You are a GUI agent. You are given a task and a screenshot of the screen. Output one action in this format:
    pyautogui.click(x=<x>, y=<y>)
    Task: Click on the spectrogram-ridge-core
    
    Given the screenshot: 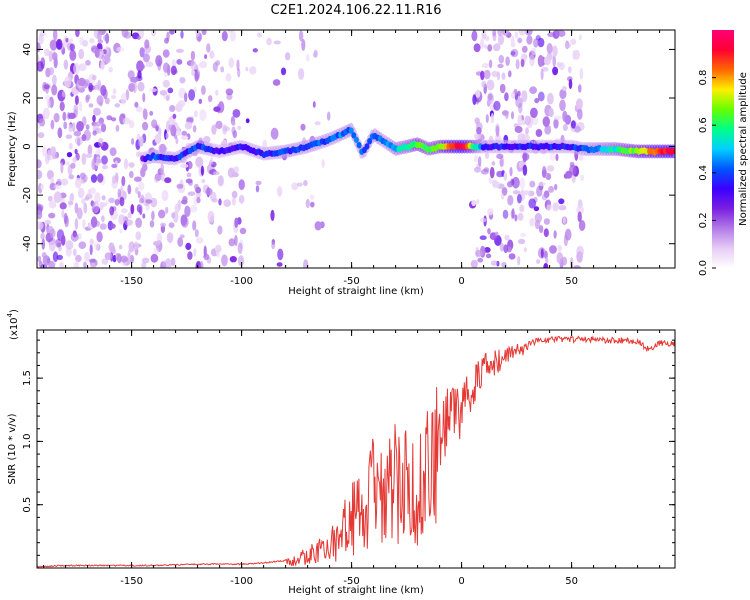 What is the action you would take?
    pyautogui.click(x=351, y=130)
    